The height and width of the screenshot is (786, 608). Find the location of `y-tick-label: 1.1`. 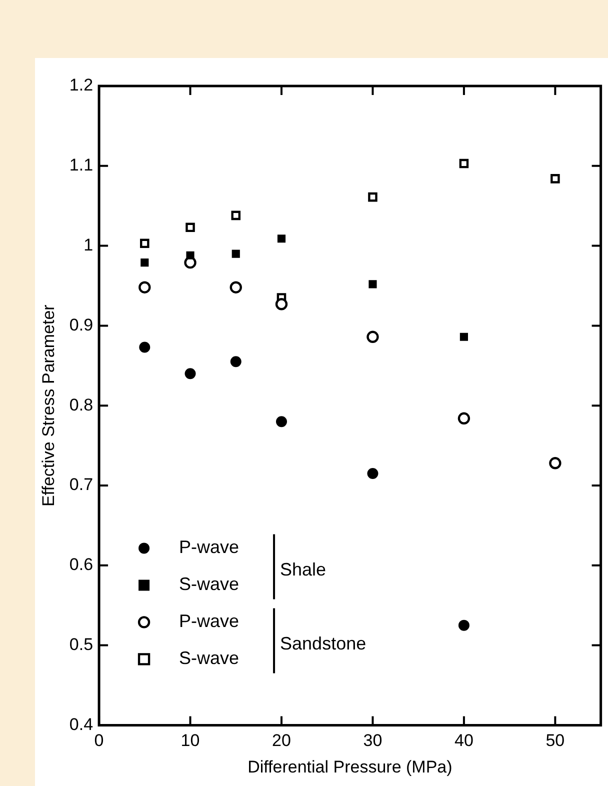

y-tick-label: 1.1 is located at coordinates (81, 165).